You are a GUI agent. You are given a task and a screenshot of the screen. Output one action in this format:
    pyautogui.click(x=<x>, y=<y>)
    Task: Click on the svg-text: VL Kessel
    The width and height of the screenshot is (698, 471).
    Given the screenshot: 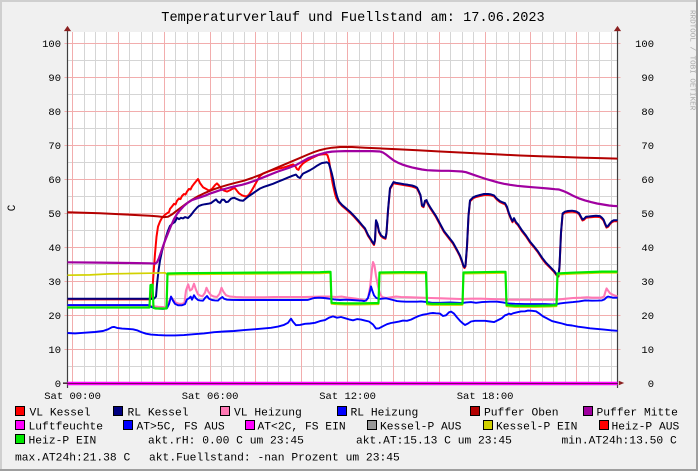 What is the action you would take?
    pyautogui.click(x=60, y=414)
    